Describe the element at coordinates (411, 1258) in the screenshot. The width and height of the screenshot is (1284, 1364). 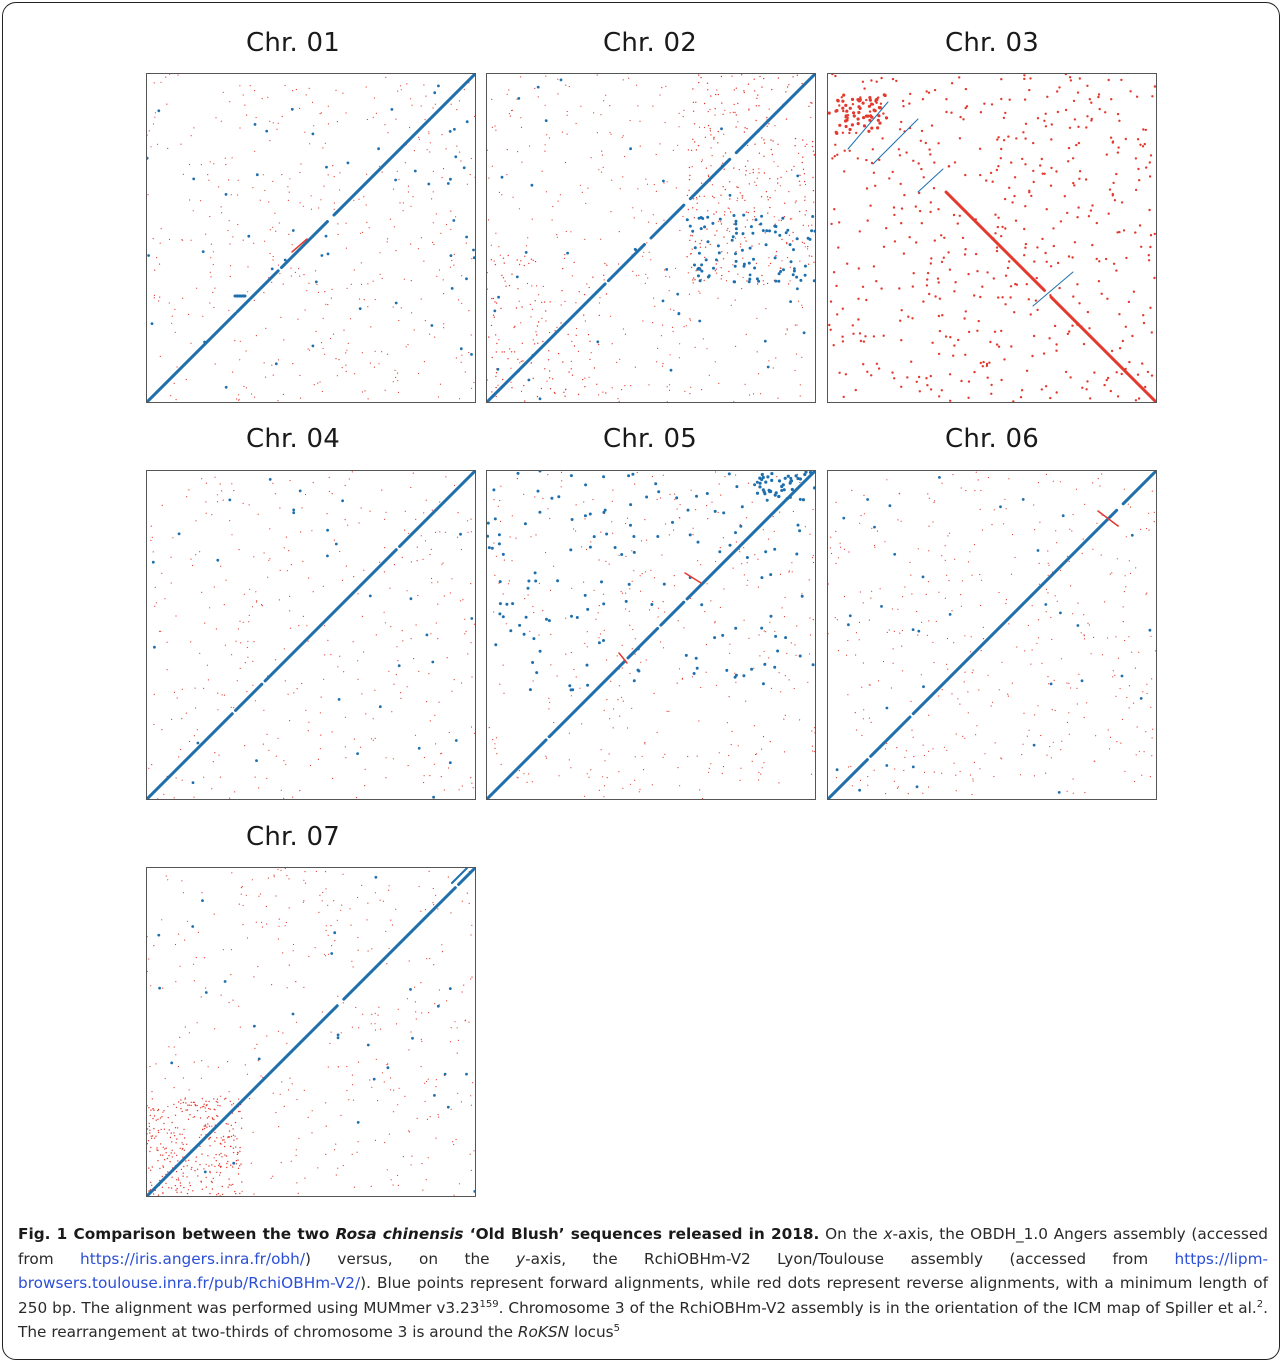
I see `caption-text-3: ) versus, on the` at that location.